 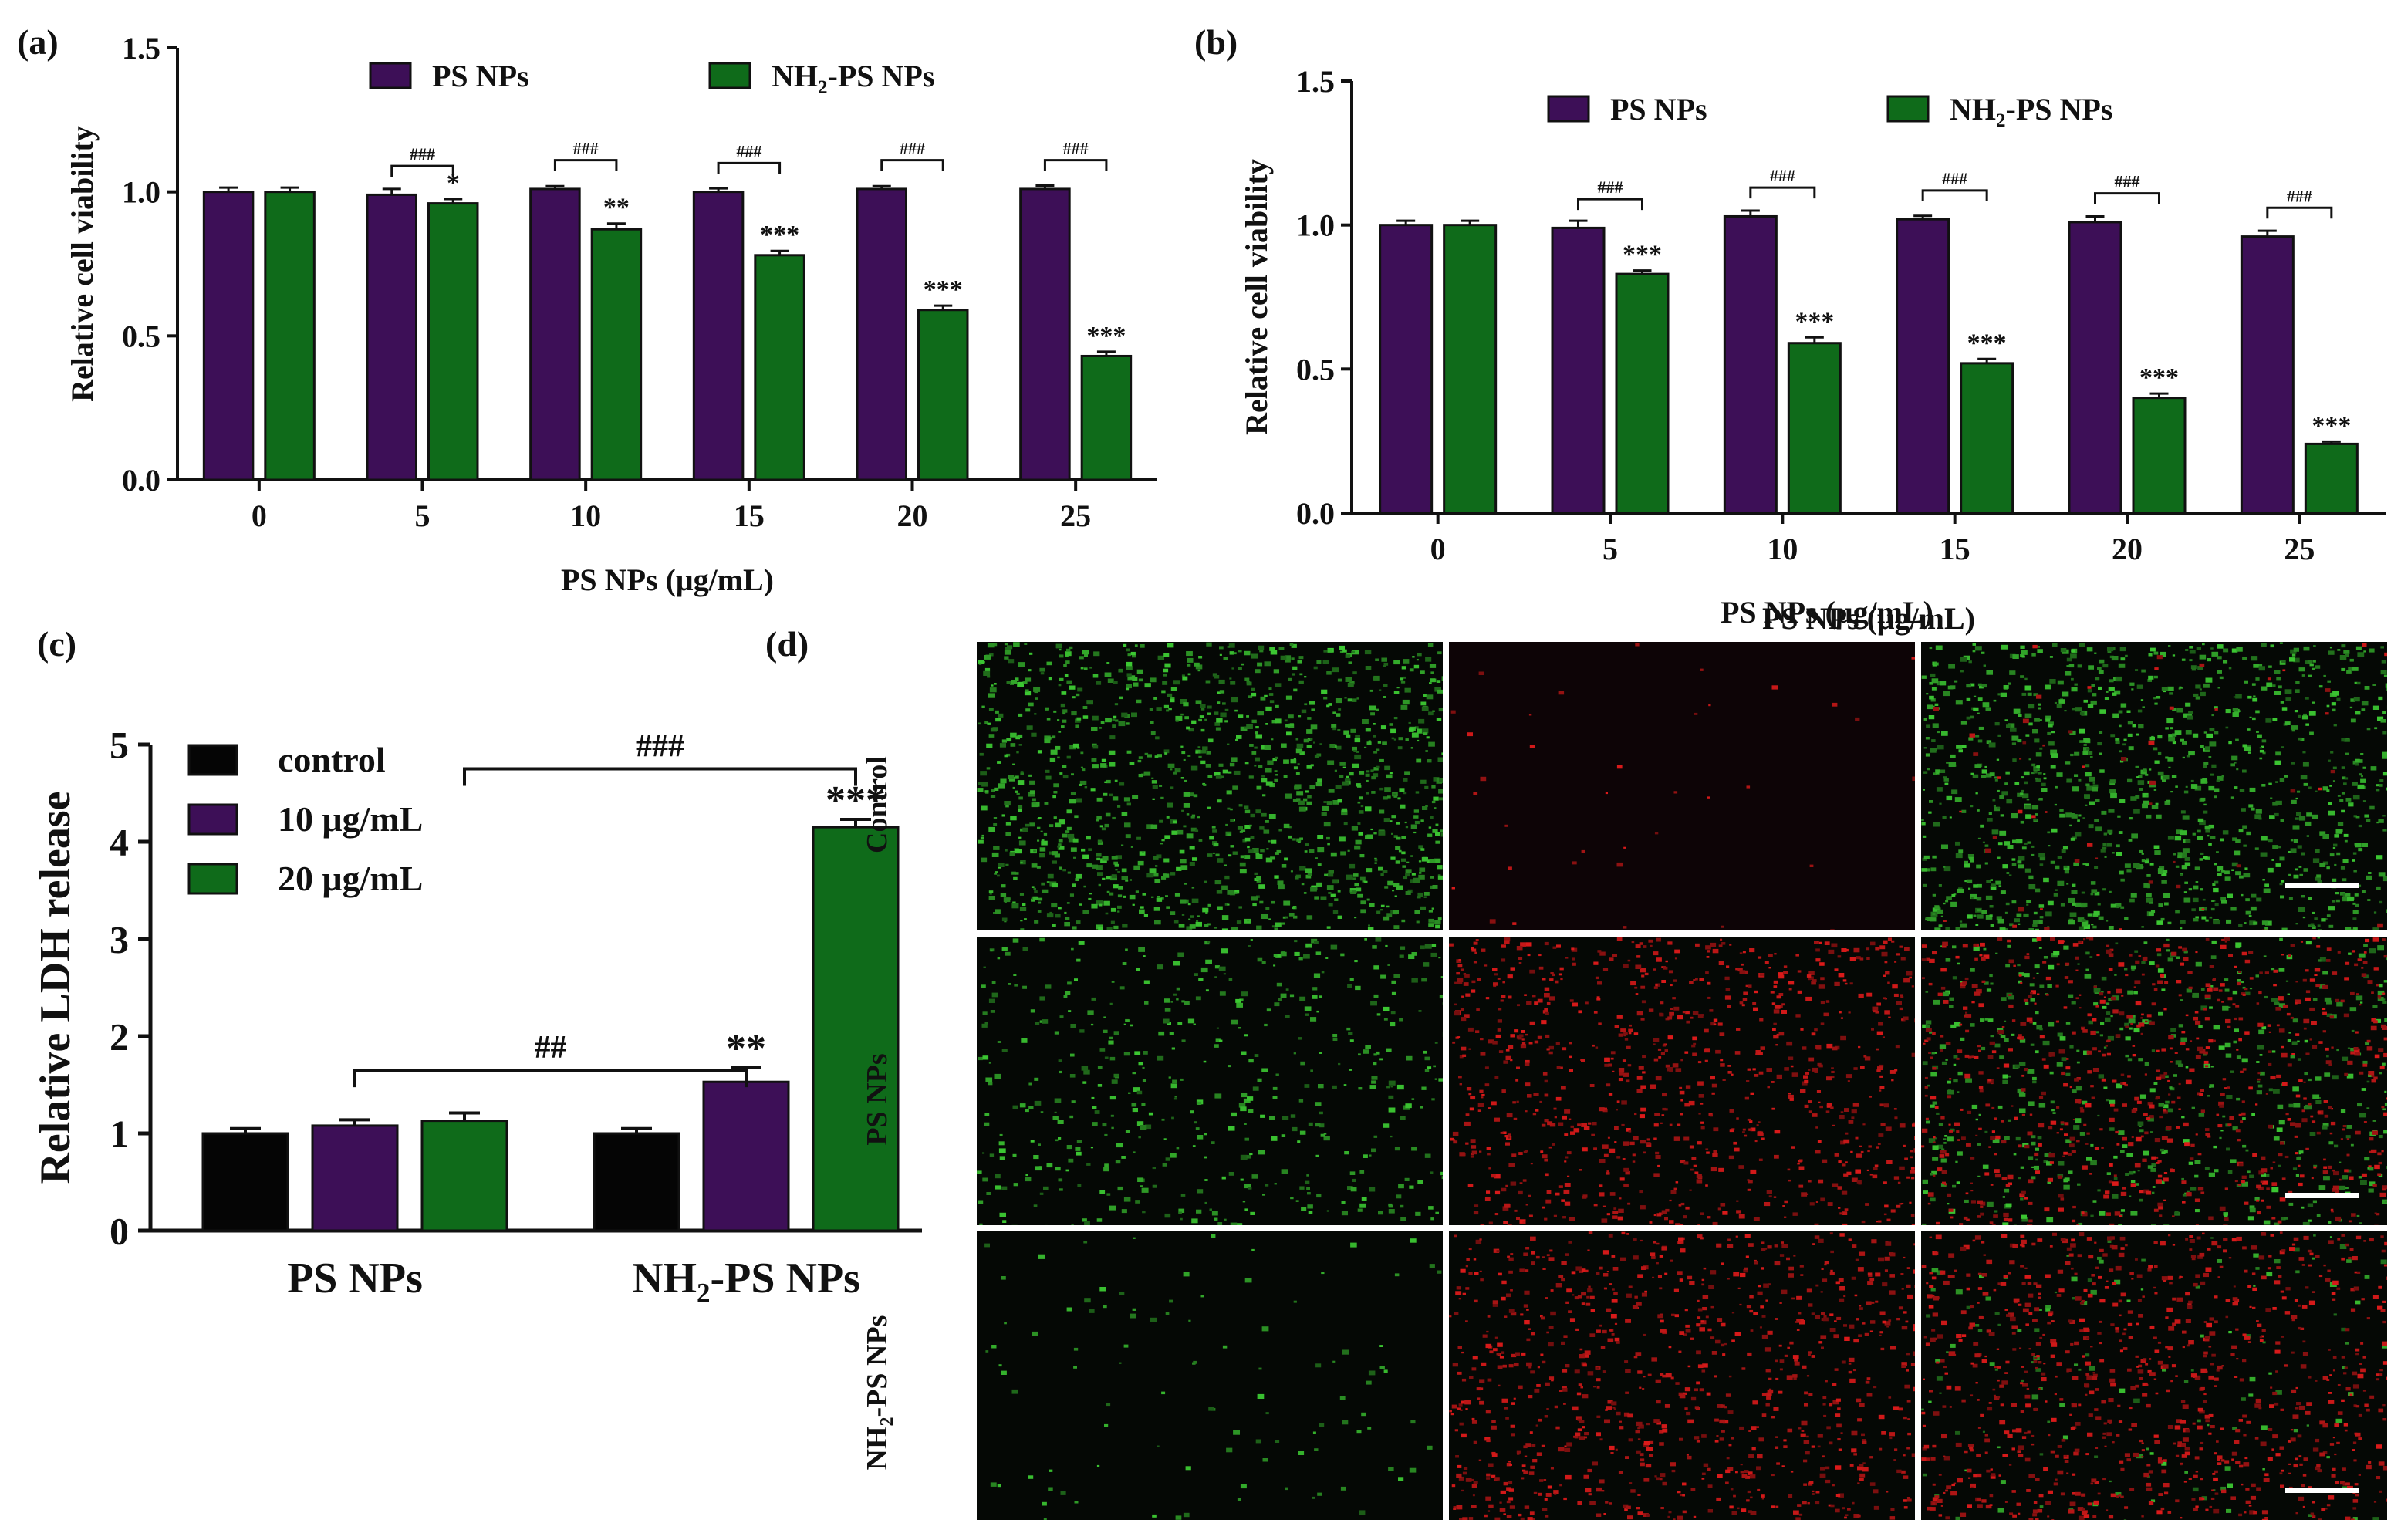 What do you see at coordinates (1659, 110) in the screenshot?
I see `legend-label-ps: PS NPs` at bounding box center [1659, 110].